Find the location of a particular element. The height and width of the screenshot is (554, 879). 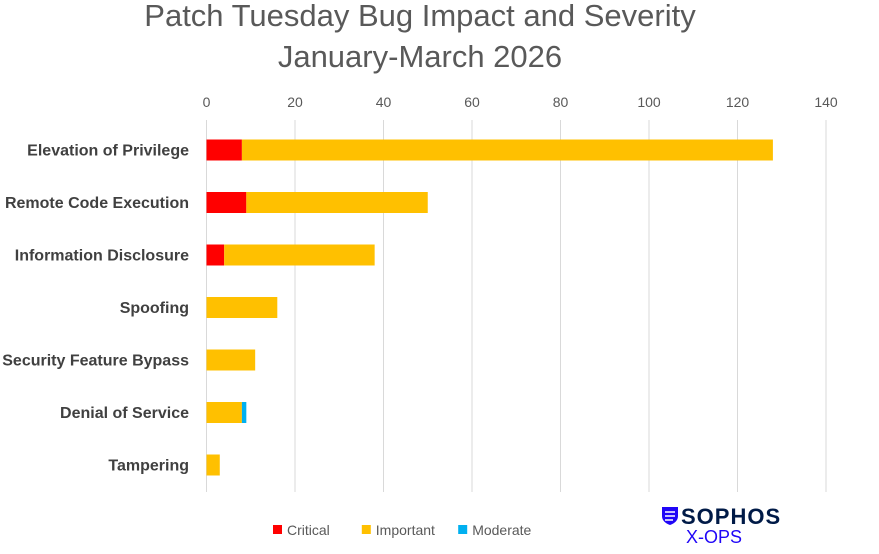

legend-label: Moderate is located at coordinates (501, 530).